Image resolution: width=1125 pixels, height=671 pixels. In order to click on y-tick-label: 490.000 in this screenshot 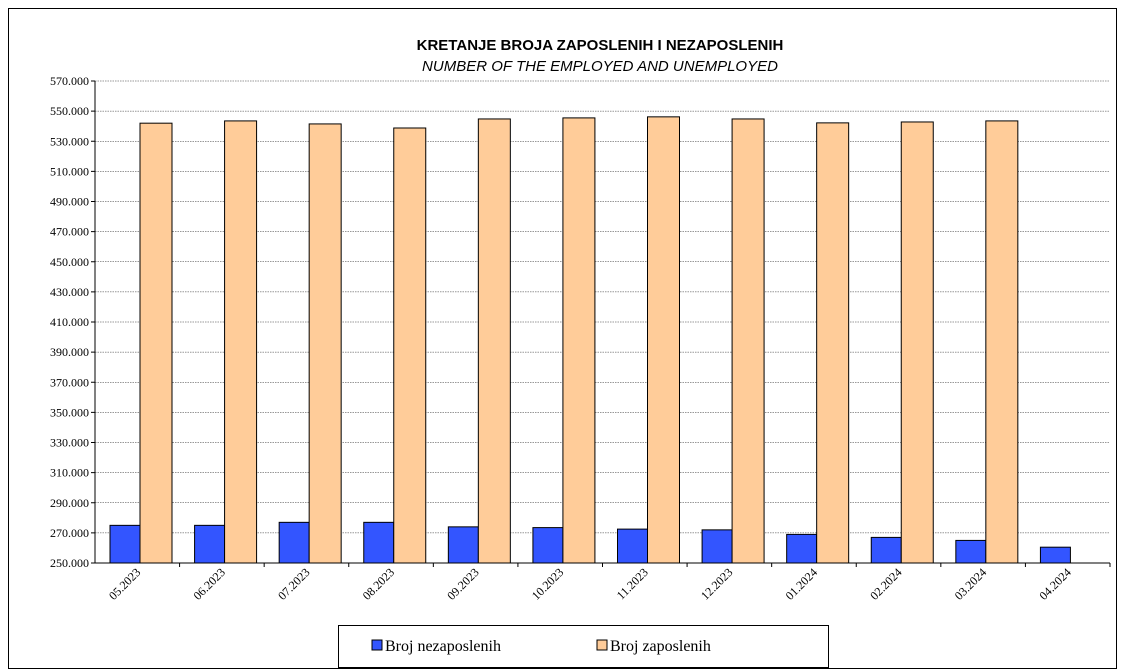, I will do `click(69, 202)`.